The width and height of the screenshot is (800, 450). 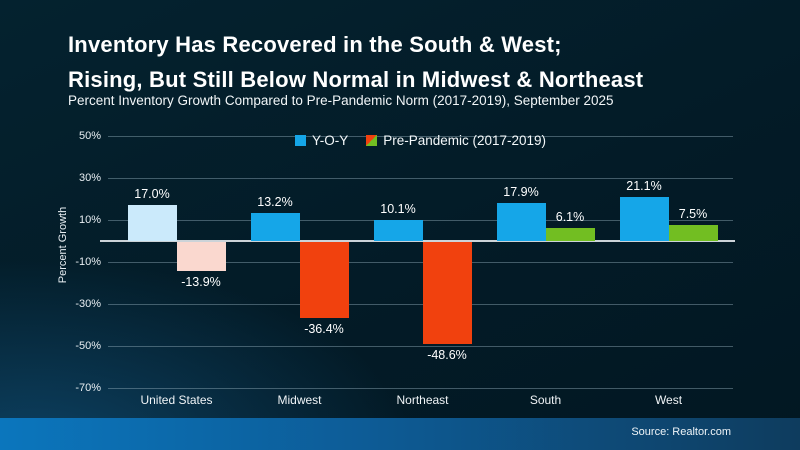 What do you see at coordinates (63, 245) in the screenshot?
I see `y-axis-title: Percent Growth` at bounding box center [63, 245].